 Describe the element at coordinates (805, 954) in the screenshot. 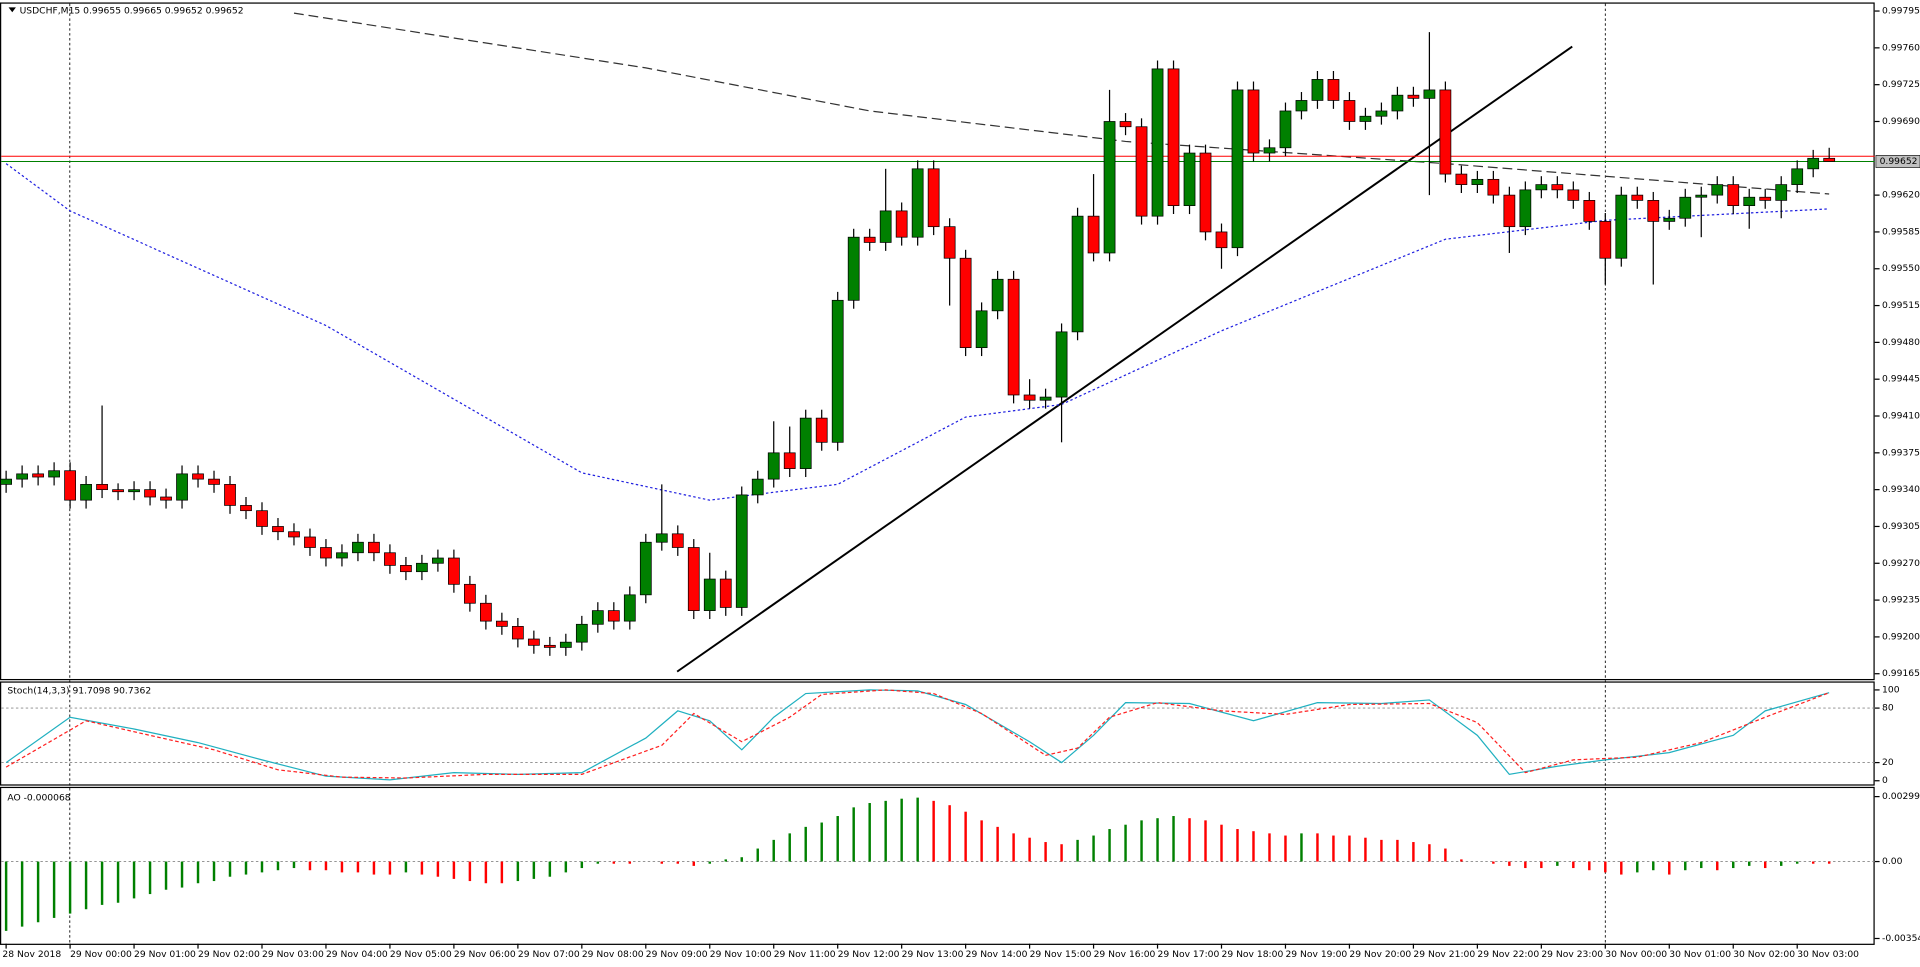

I see `x-tick-label: 29 Nov 11:00` at that location.